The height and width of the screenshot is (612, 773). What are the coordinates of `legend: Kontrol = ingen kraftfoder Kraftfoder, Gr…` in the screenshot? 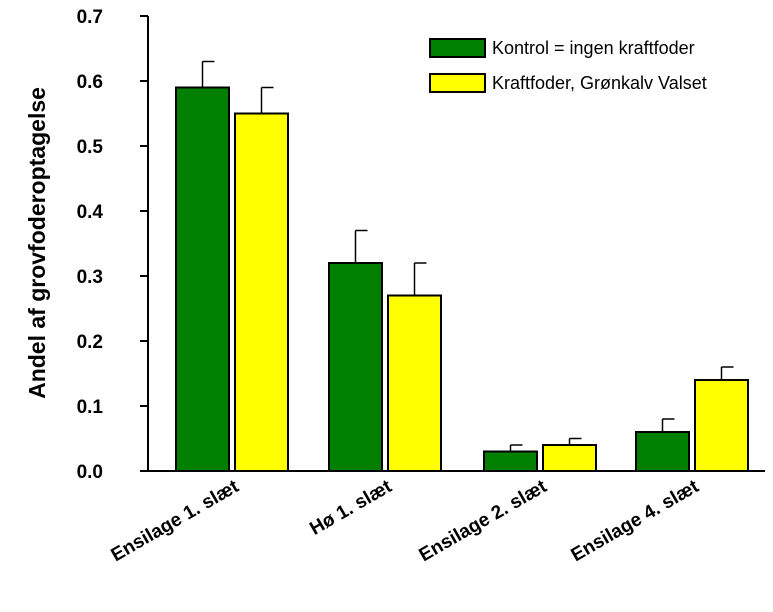 It's located at (568, 65).